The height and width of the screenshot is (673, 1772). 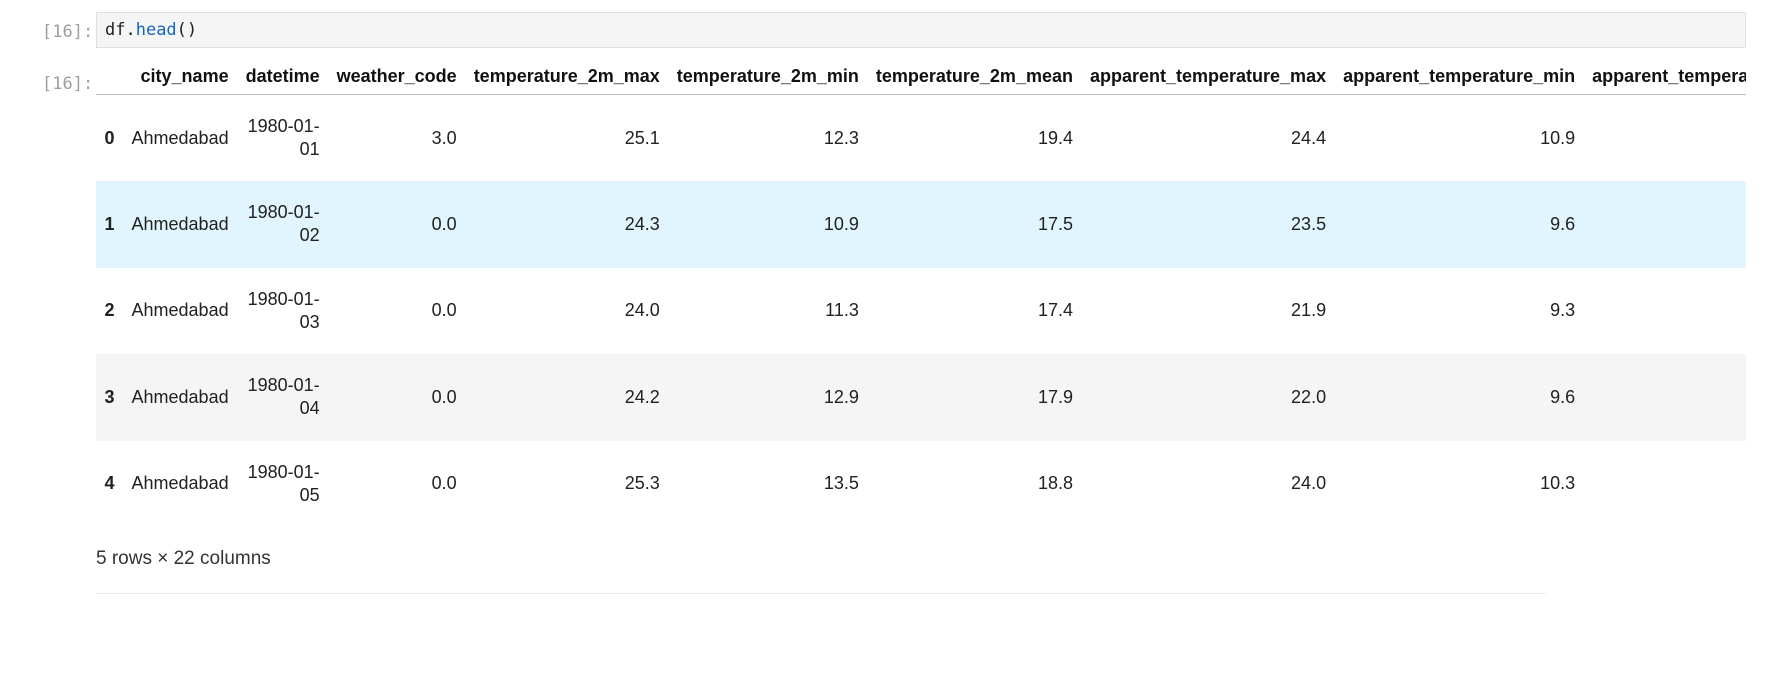 I want to click on row-index: 0, so click(x=109, y=137).